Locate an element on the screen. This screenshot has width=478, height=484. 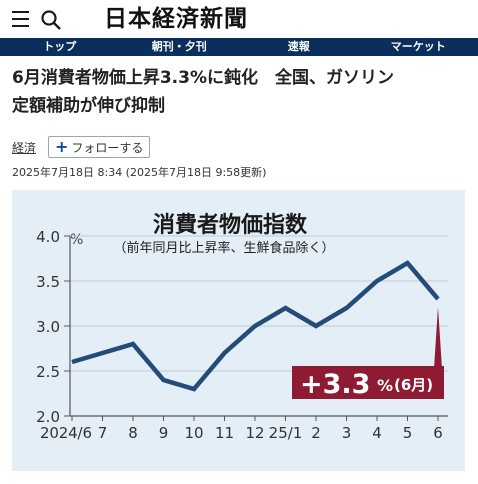
hamburger-menu-icon is located at coordinates (20, 19).